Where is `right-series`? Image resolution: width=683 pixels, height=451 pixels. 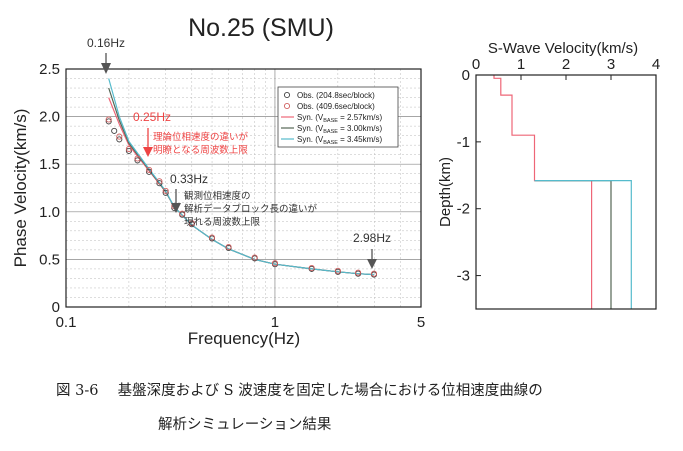 right-series is located at coordinates (562, 192).